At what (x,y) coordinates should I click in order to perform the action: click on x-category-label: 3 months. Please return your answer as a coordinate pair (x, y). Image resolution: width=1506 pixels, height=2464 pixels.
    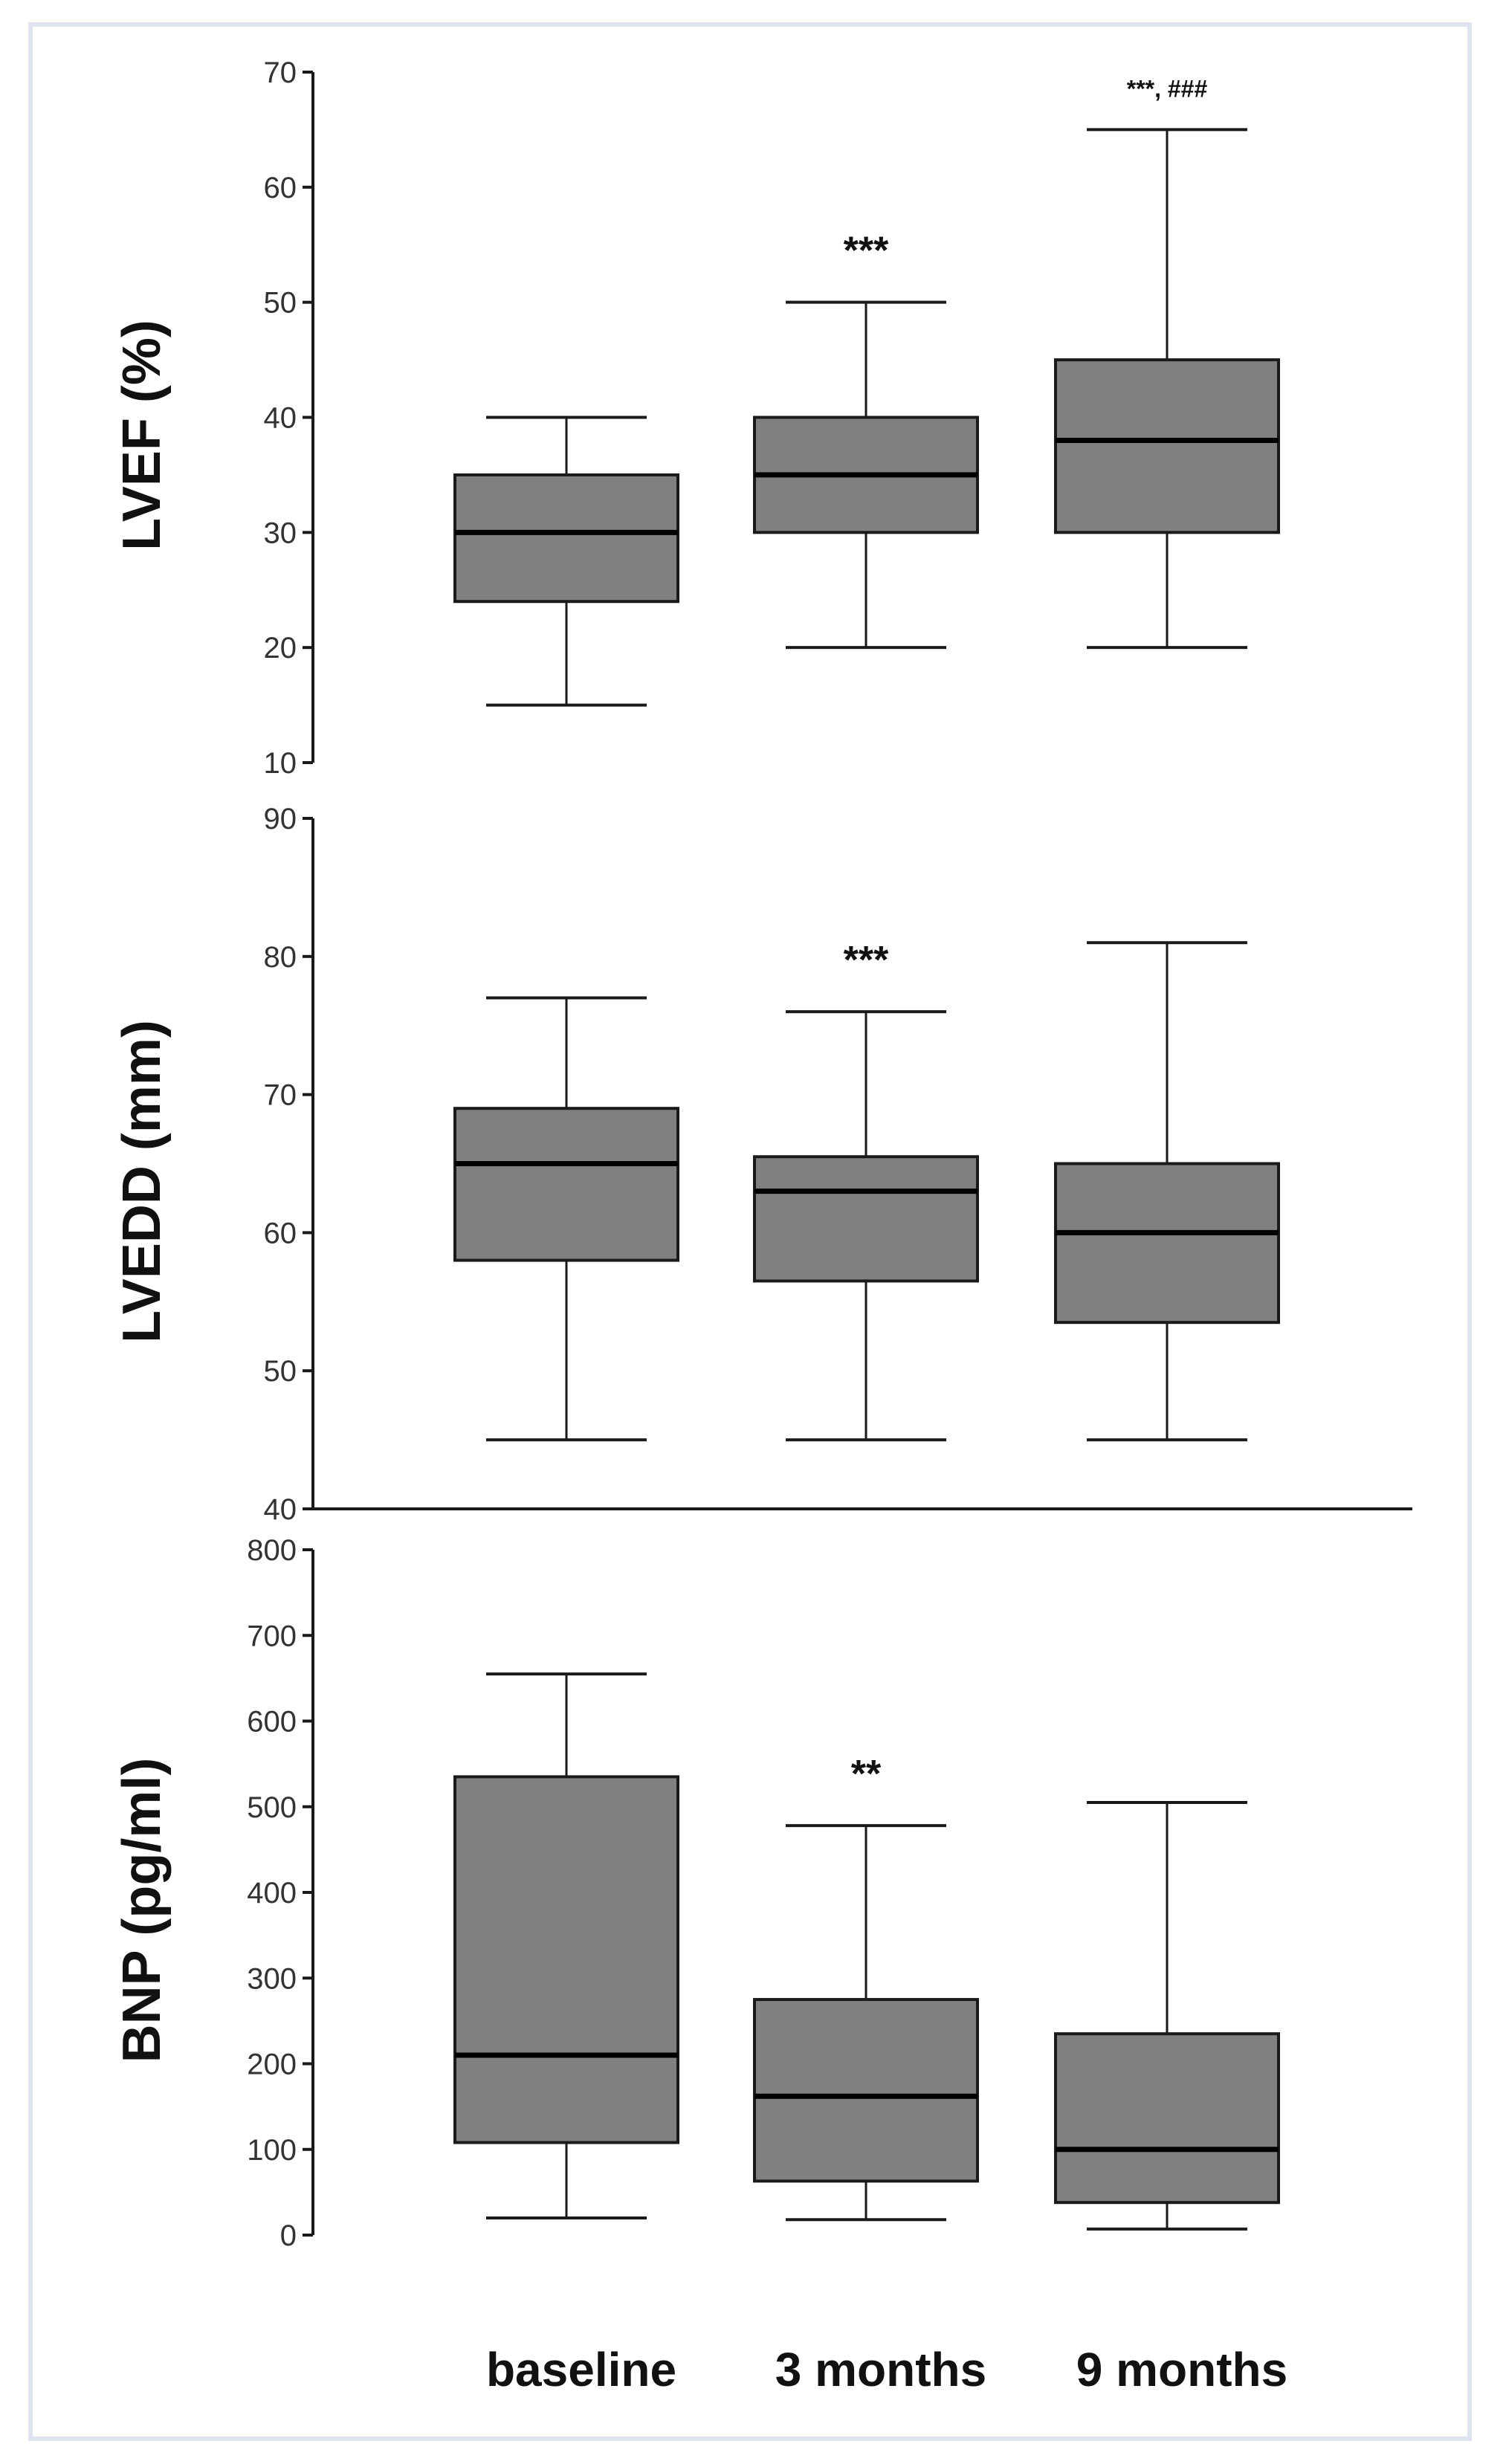
    Looking at the image, I should click on (880, 2369).